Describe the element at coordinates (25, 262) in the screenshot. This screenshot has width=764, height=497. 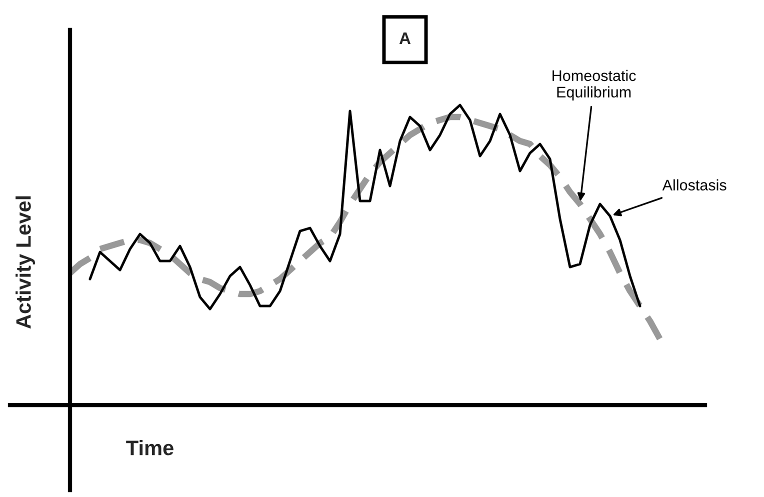
I see `y-axis-title: Activity Level` at that location.